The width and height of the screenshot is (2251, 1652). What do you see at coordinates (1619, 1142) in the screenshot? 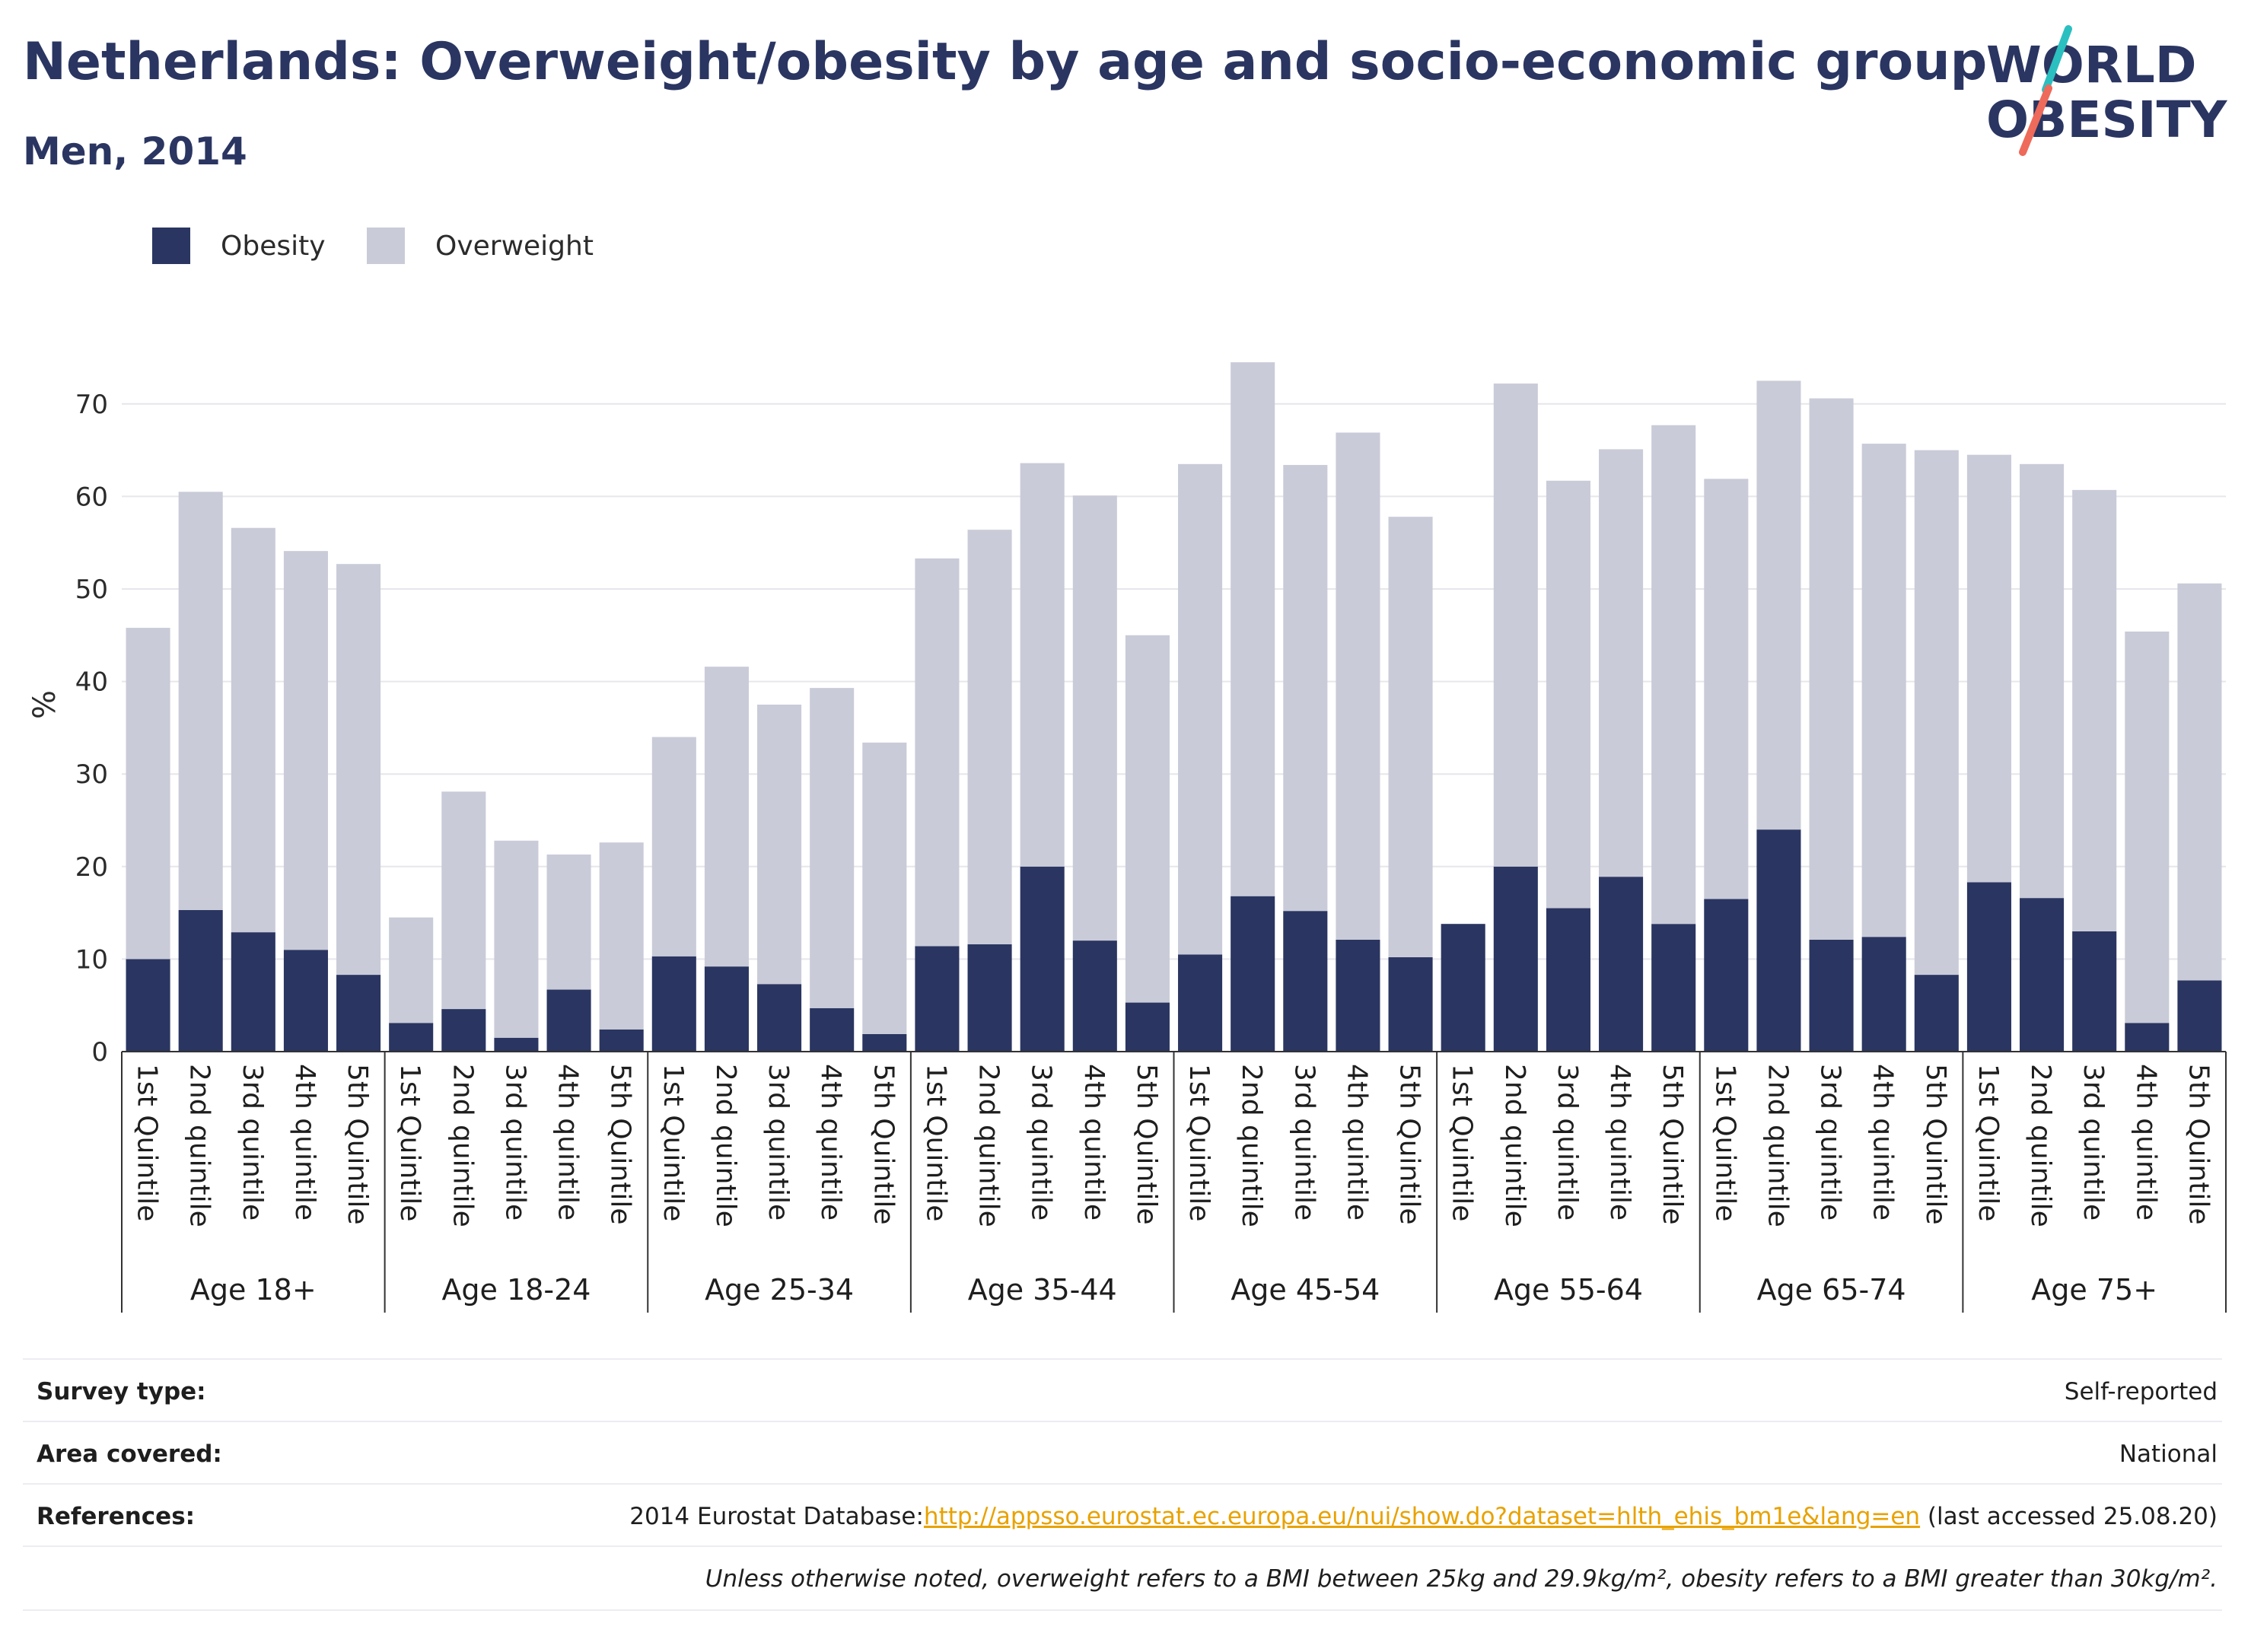
I see `x-tick-label-g5-c3: 4th quintile` at bounding box center [1619, 1142].